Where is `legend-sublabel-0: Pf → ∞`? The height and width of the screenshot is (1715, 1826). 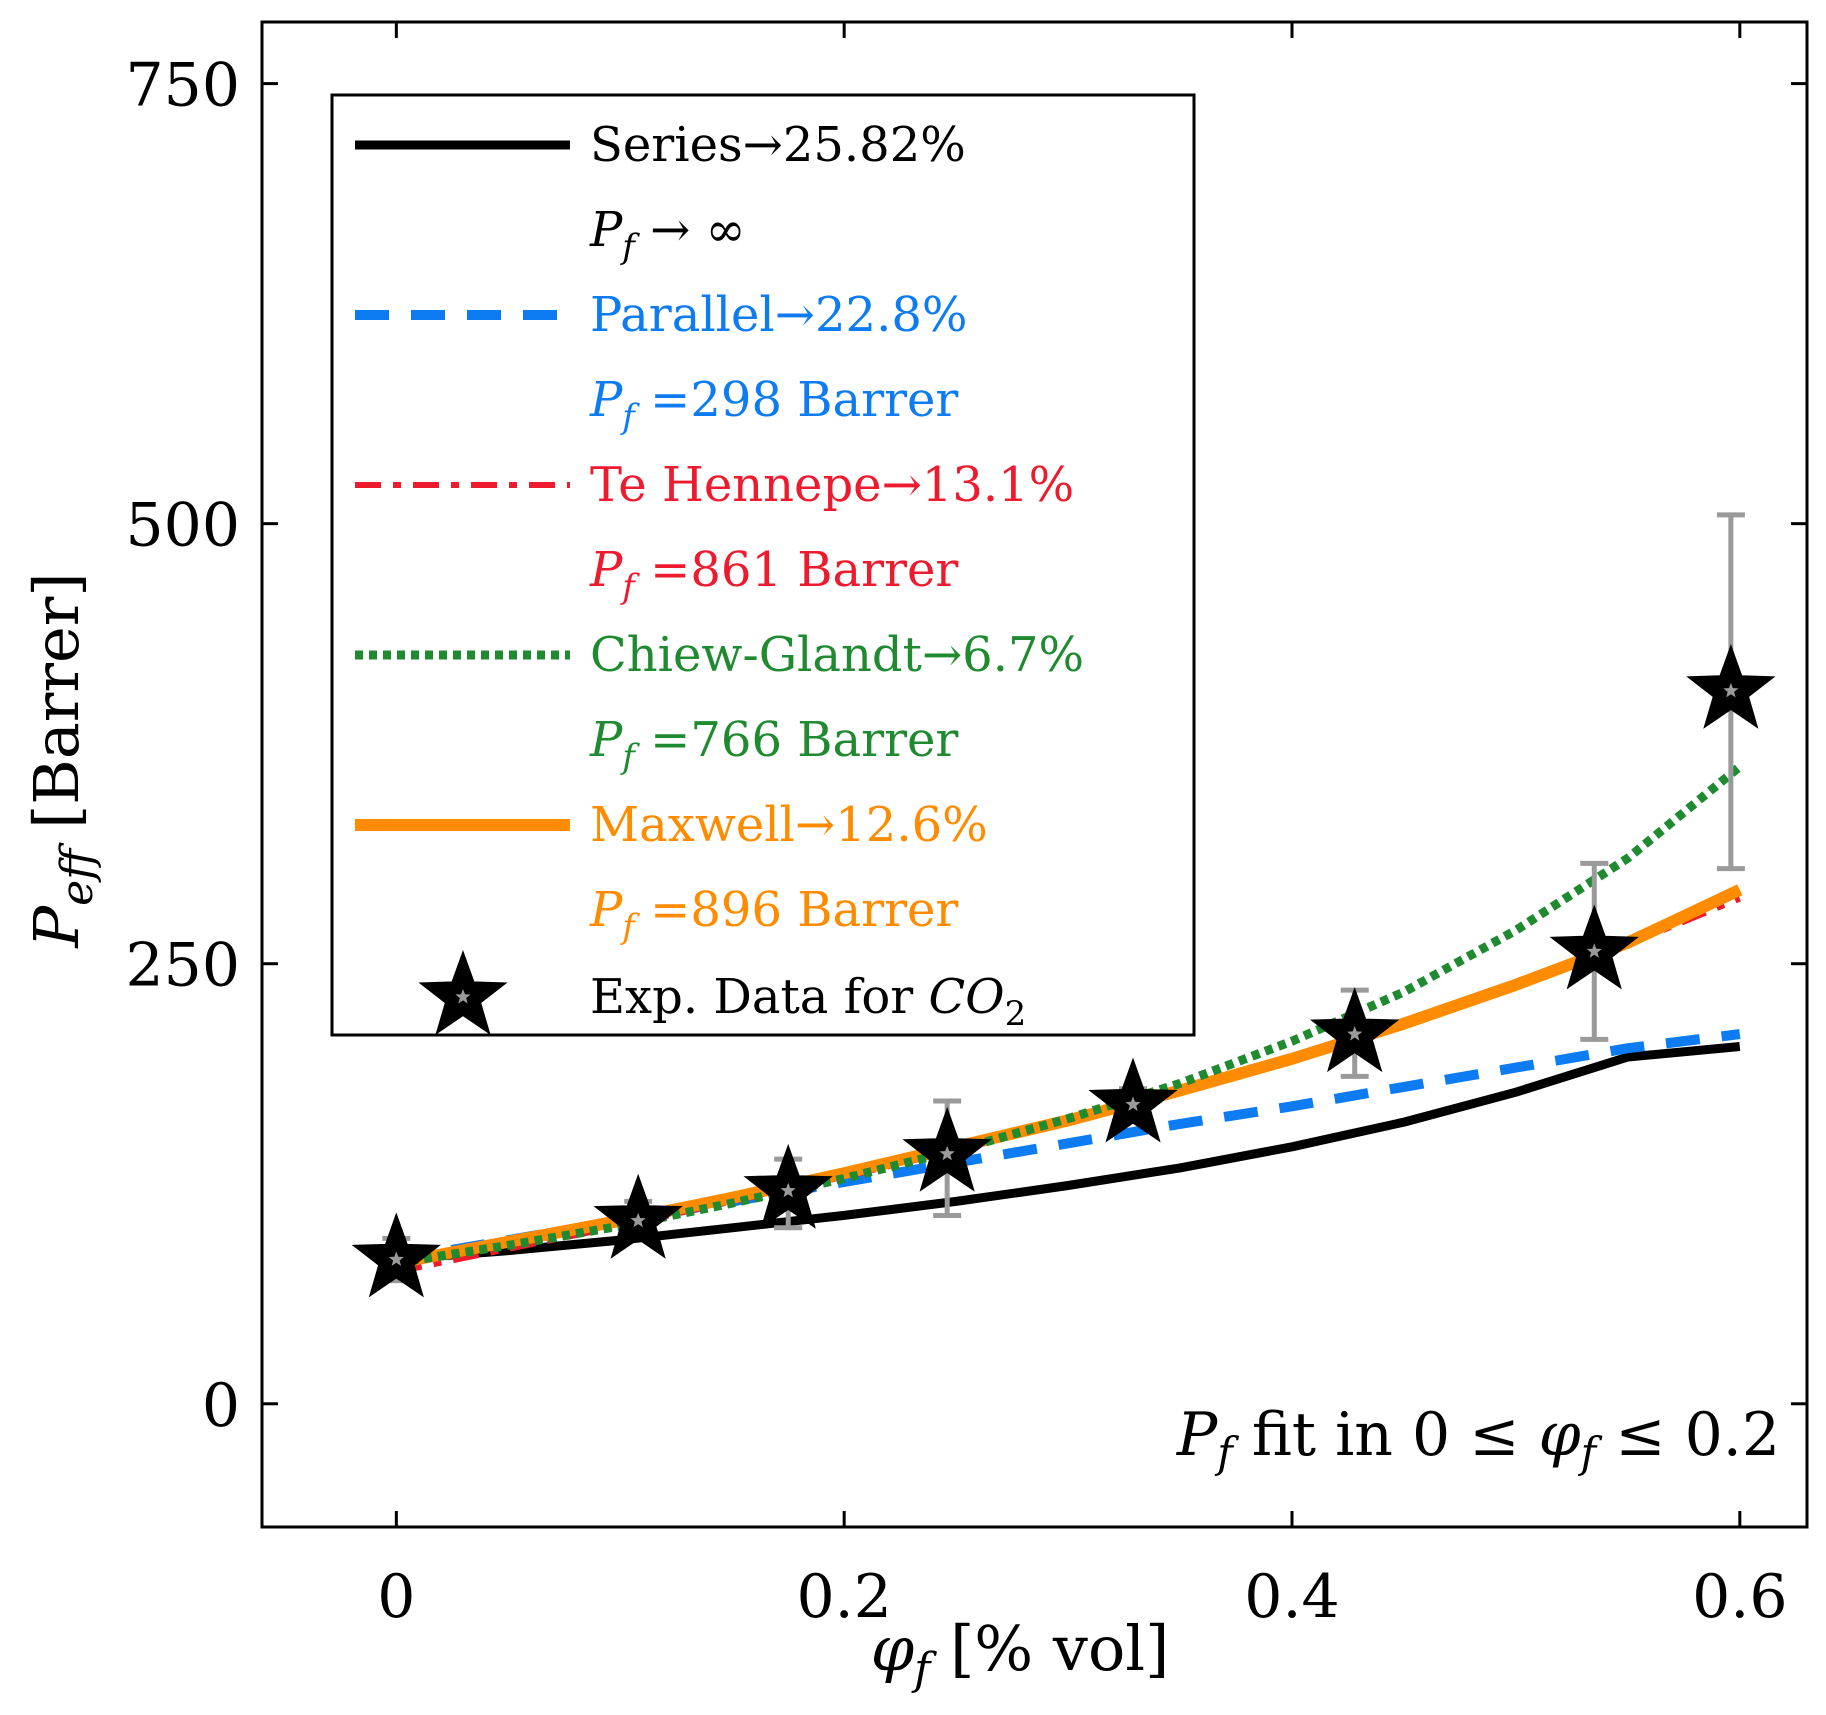
legend-sublabel-0: Pf → ∞ is located at coordinates (667, 234).